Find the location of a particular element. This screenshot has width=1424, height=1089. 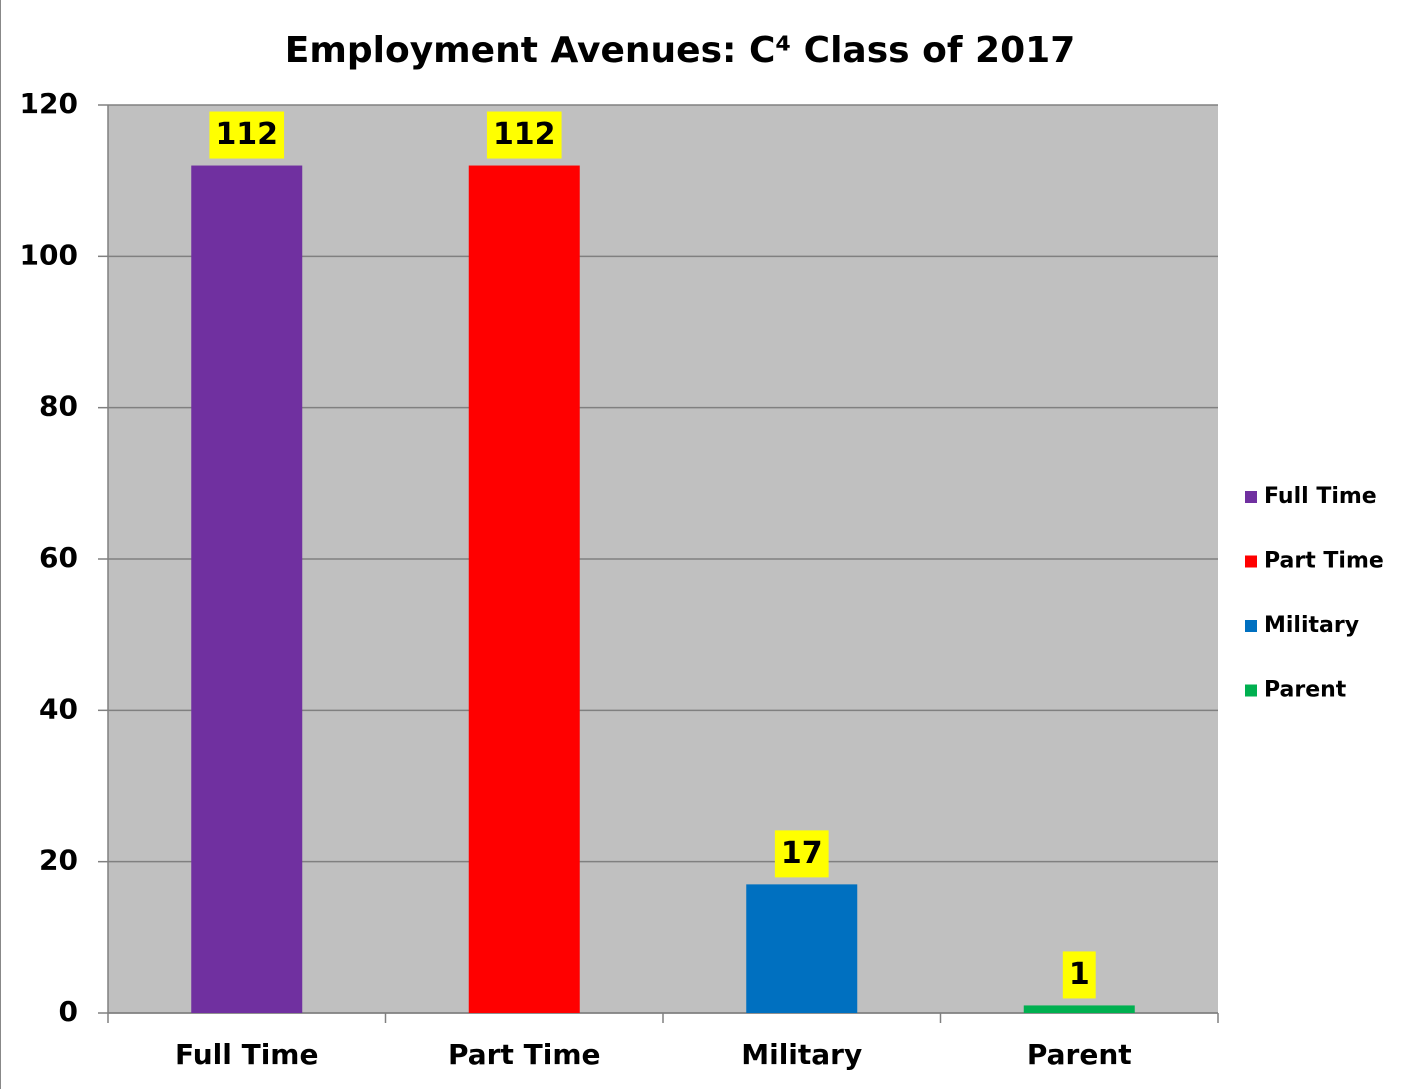

chart-title: Employment Avenues: C⁴ Class of 2017 is located at coordinates (680, 50).